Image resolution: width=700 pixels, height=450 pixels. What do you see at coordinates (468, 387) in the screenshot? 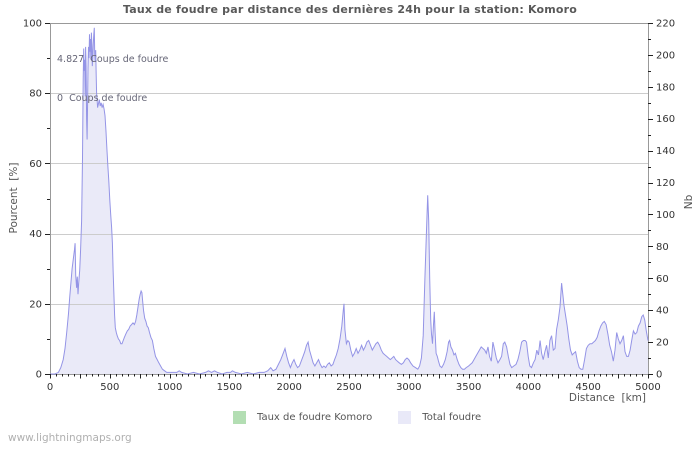
I see `svg-text: 3500` at bounding box center [468, 387].